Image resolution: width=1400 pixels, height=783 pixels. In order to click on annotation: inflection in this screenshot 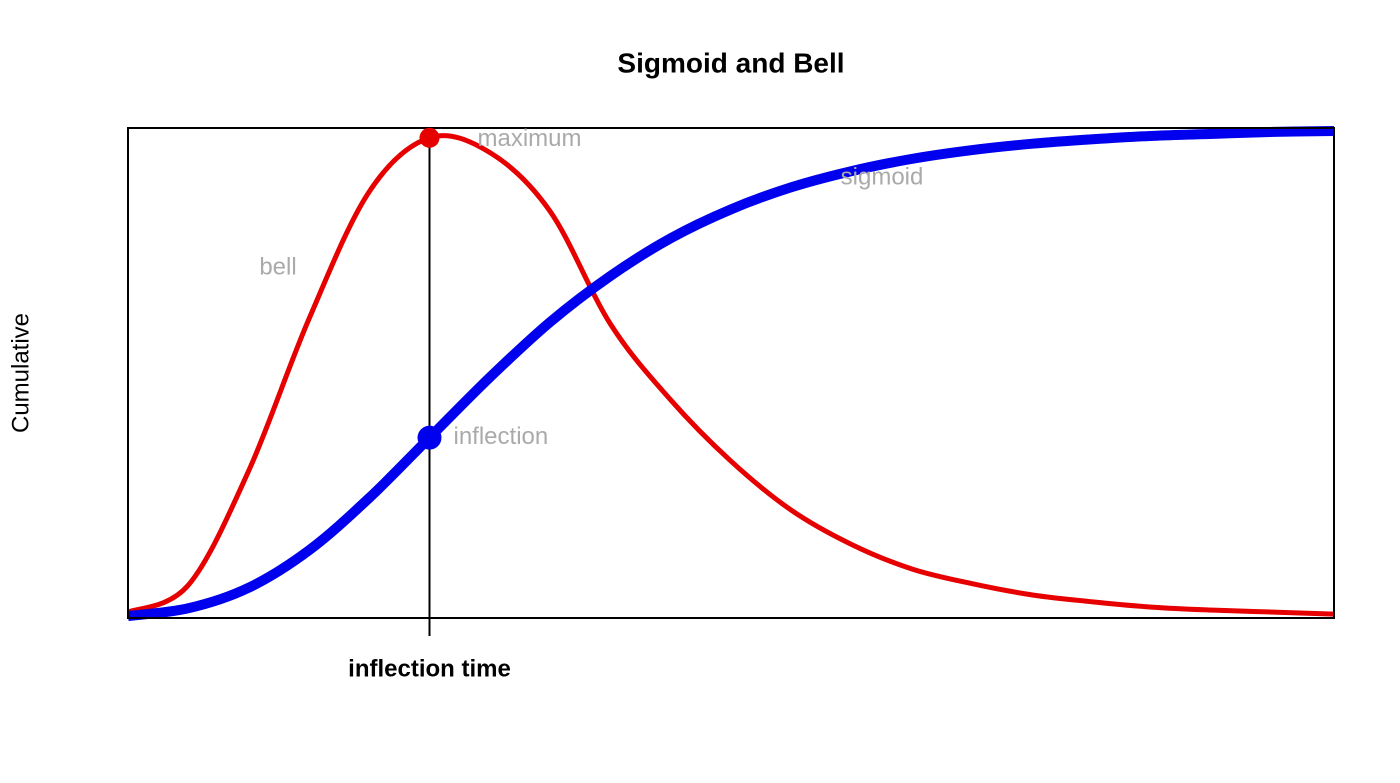, I will do `click(501, 436)`.